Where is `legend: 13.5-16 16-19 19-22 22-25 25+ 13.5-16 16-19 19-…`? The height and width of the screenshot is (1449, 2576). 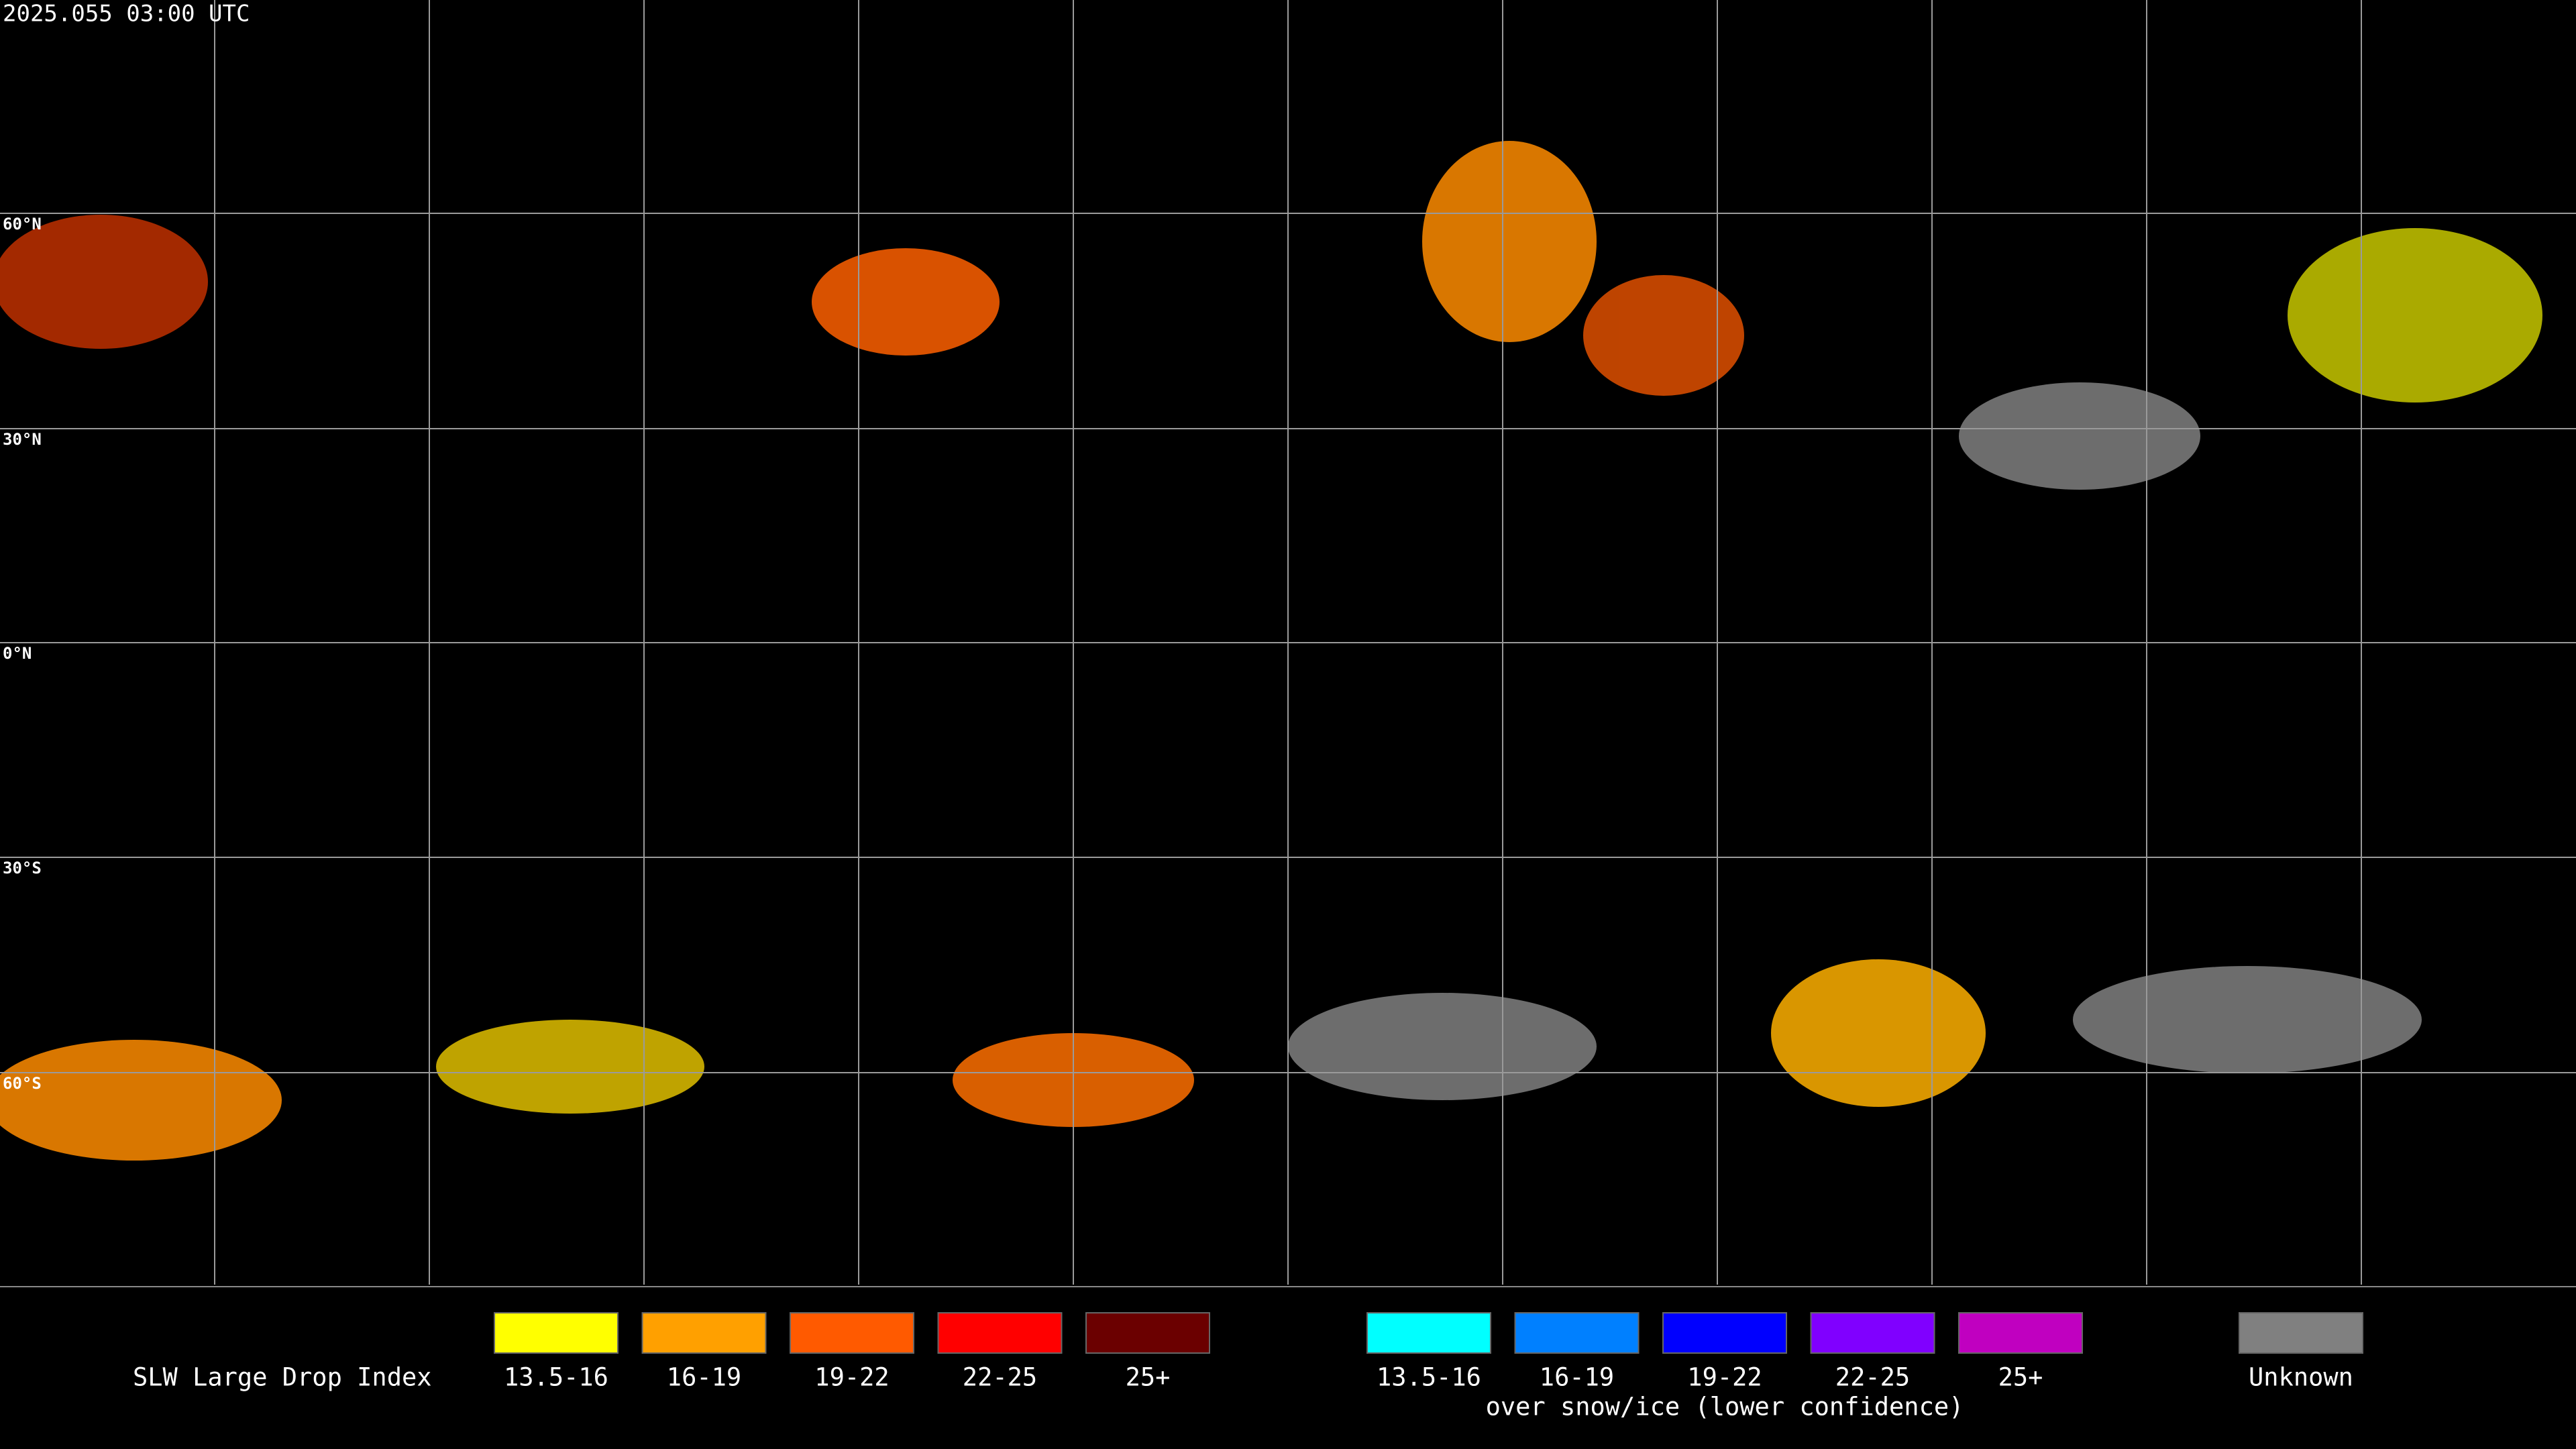 legend: 13.5-16 16-19 19-22 22-25 25+ 13.5-16 16-19 19-… is located at coordinates (1428, 1366).